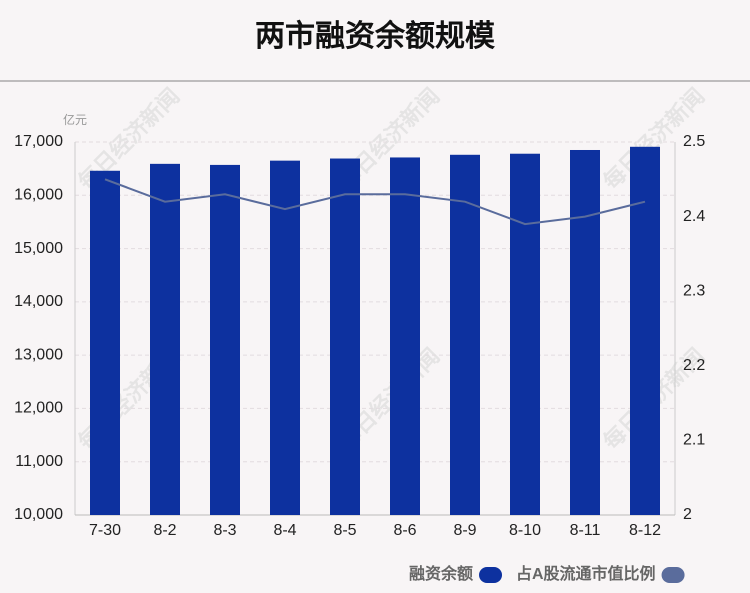 This screenshot has height=593, width=750. Describe the element at coordinates (375, 36) in the screenshot. I see `chart-title: 两市融资余额规模` at that location.